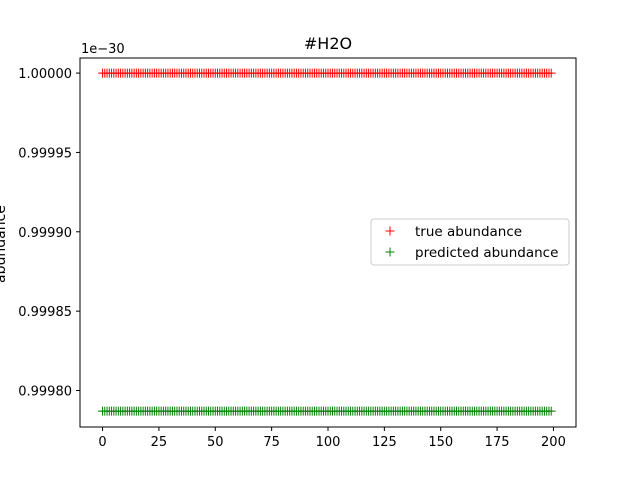 The image size is (640, 480). I want to click on y-axis-label: abundance, so click(4, 244).